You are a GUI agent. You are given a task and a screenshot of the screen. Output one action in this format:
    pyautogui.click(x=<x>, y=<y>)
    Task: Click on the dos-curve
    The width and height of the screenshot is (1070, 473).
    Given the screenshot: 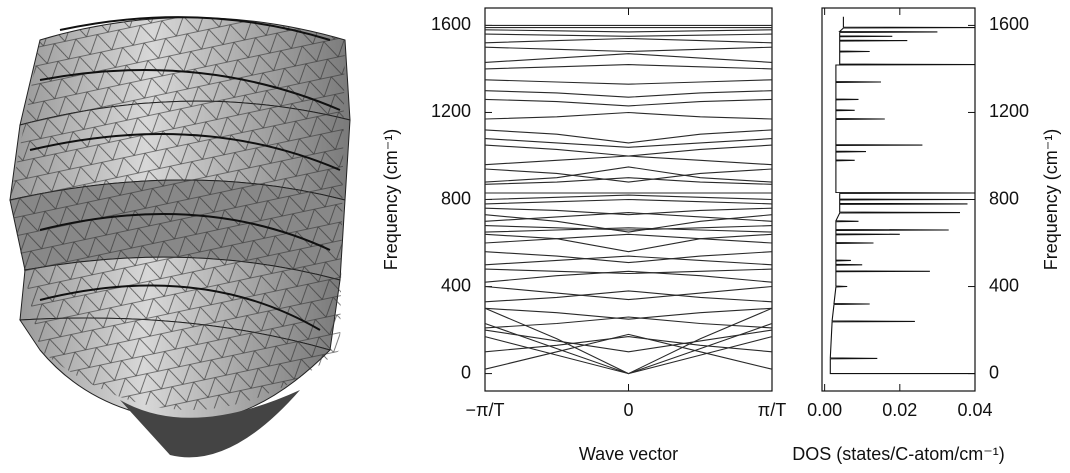 What is the action you would take?
    pyautogui.click(x=902, y=195)
    